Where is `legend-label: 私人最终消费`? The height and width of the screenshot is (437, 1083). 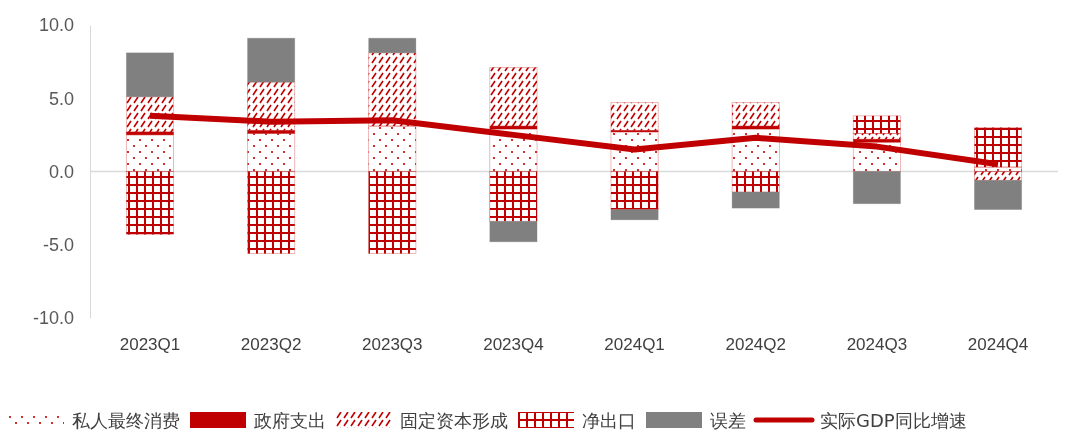
legend-label: 私人最终消费 is located at coordinates (126, 420).